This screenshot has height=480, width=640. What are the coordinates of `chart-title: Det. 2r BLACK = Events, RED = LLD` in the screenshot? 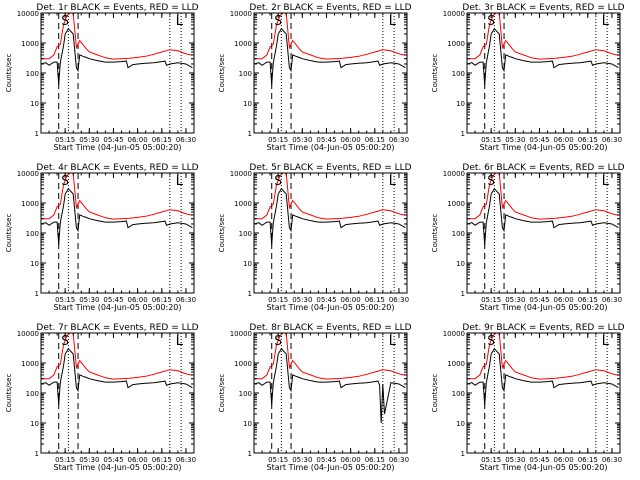 It's located at (330, 8).